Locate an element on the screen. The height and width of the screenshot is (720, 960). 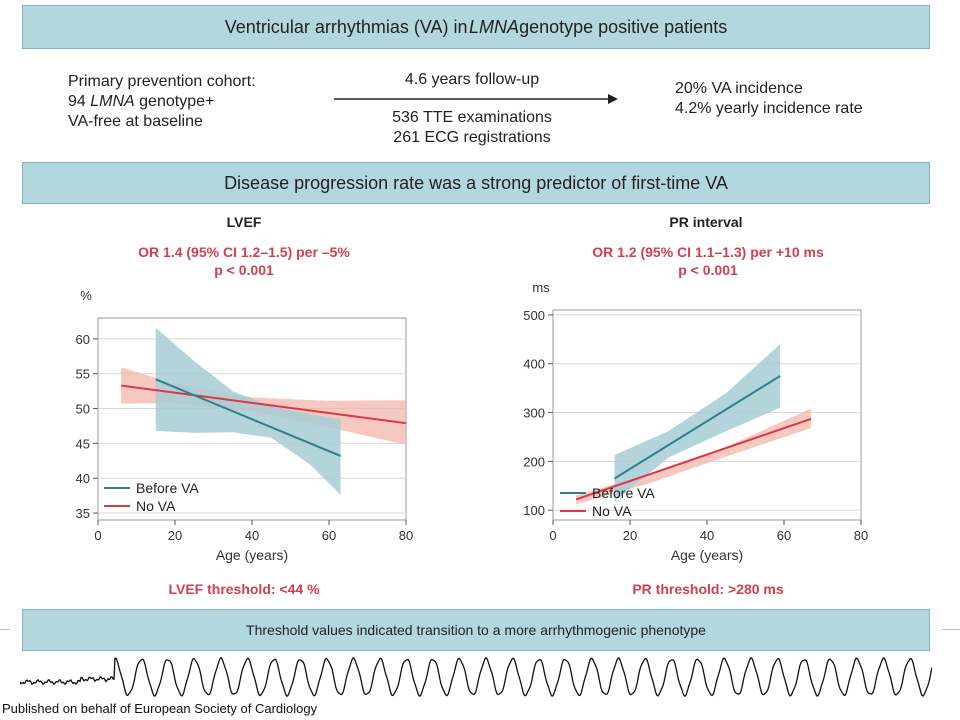
c1-y-tick-label: 300 is located at coordinates (534, 413).